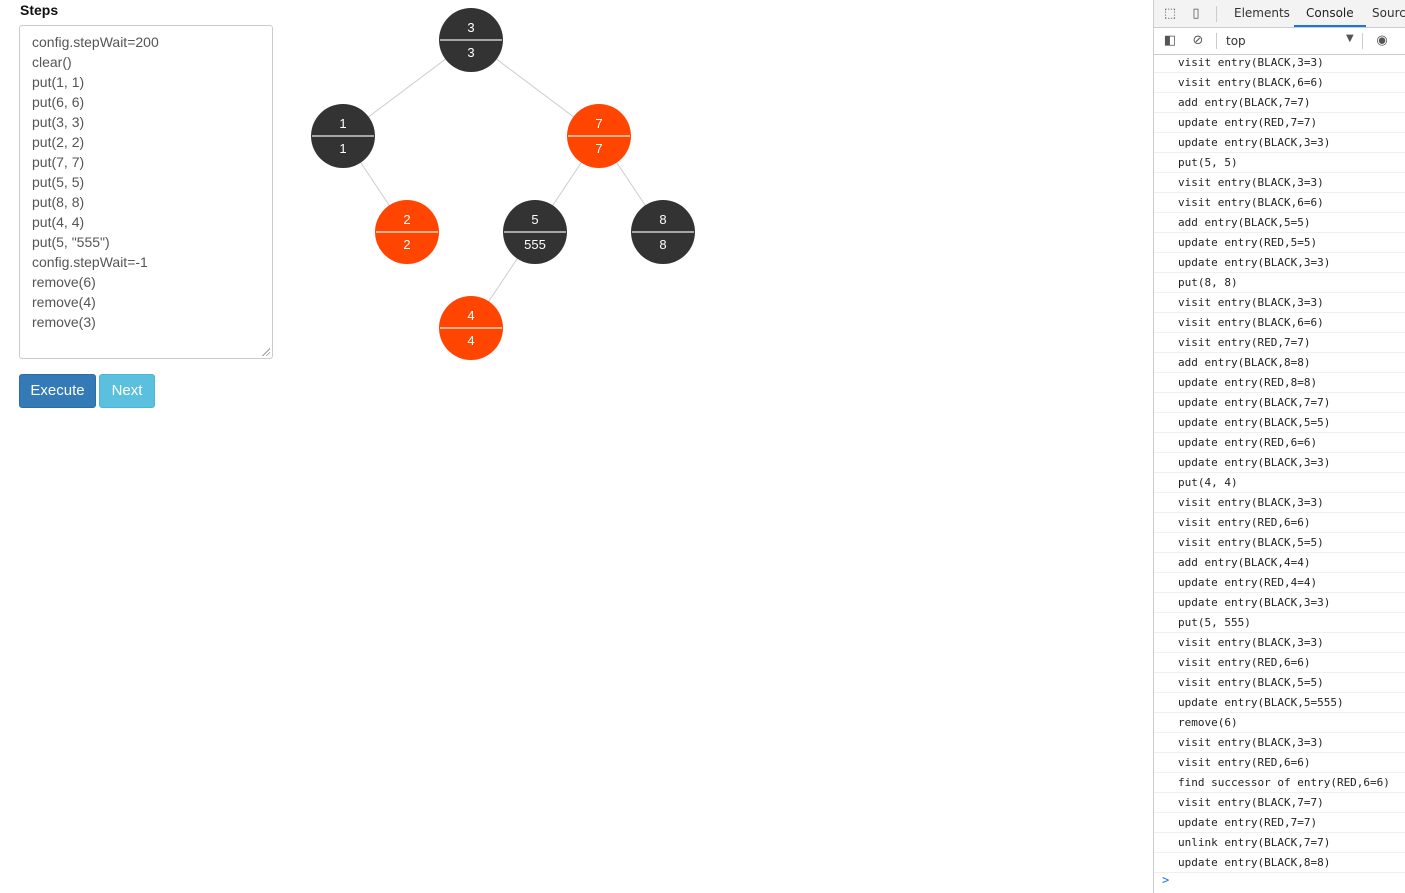 The width and height of the screenshot is (1405, 893). I want to click on console-line: update entry(RED,8=8), so click(1279, 383).